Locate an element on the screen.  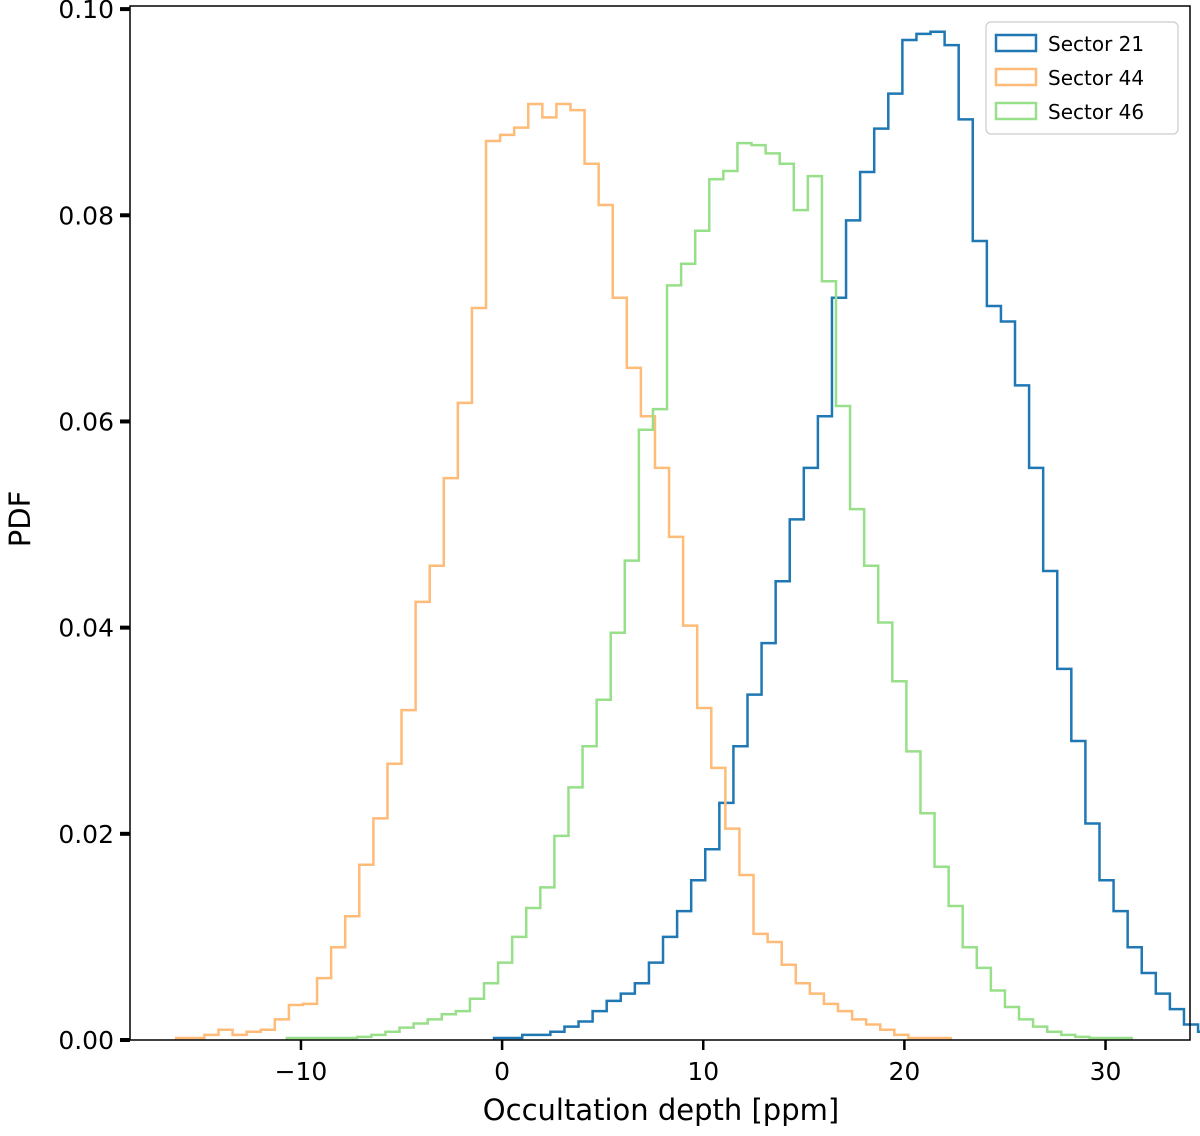
x-tick-label: 0 is located at coordinates (502, 1071).